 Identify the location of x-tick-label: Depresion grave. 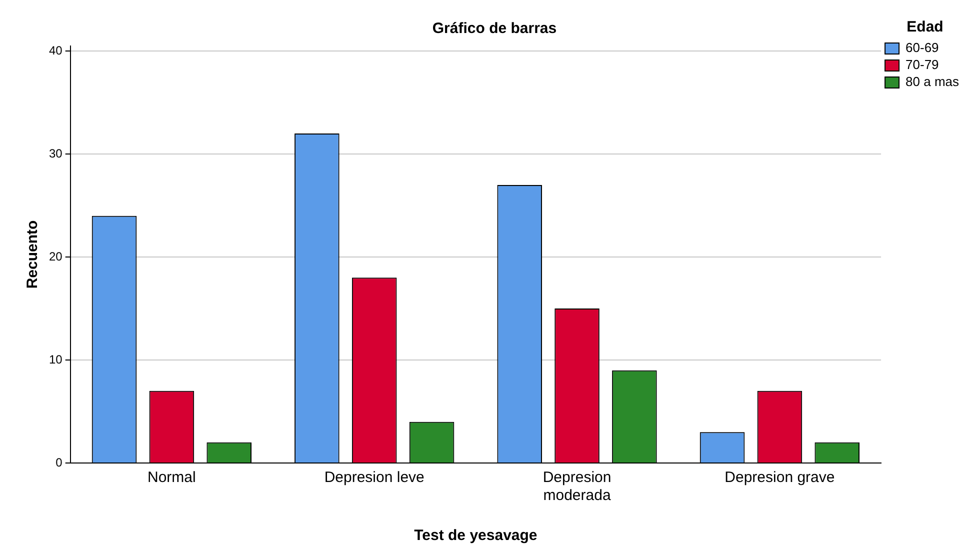
(779, 477).